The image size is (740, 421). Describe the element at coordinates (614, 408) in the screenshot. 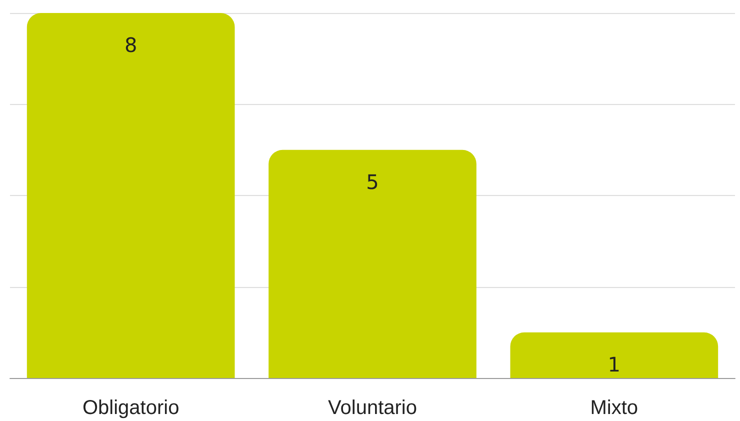

I see `x-tick-label: Mixto` at that location.